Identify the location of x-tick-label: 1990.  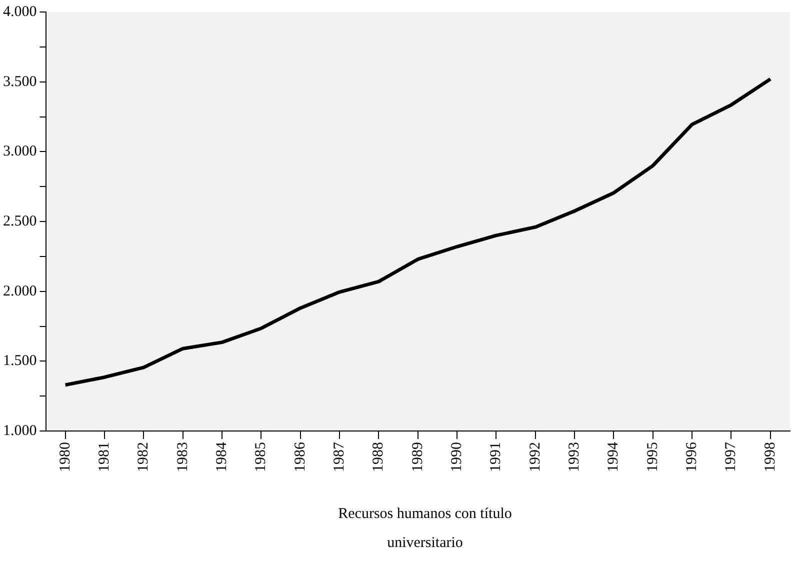
(456, 457).